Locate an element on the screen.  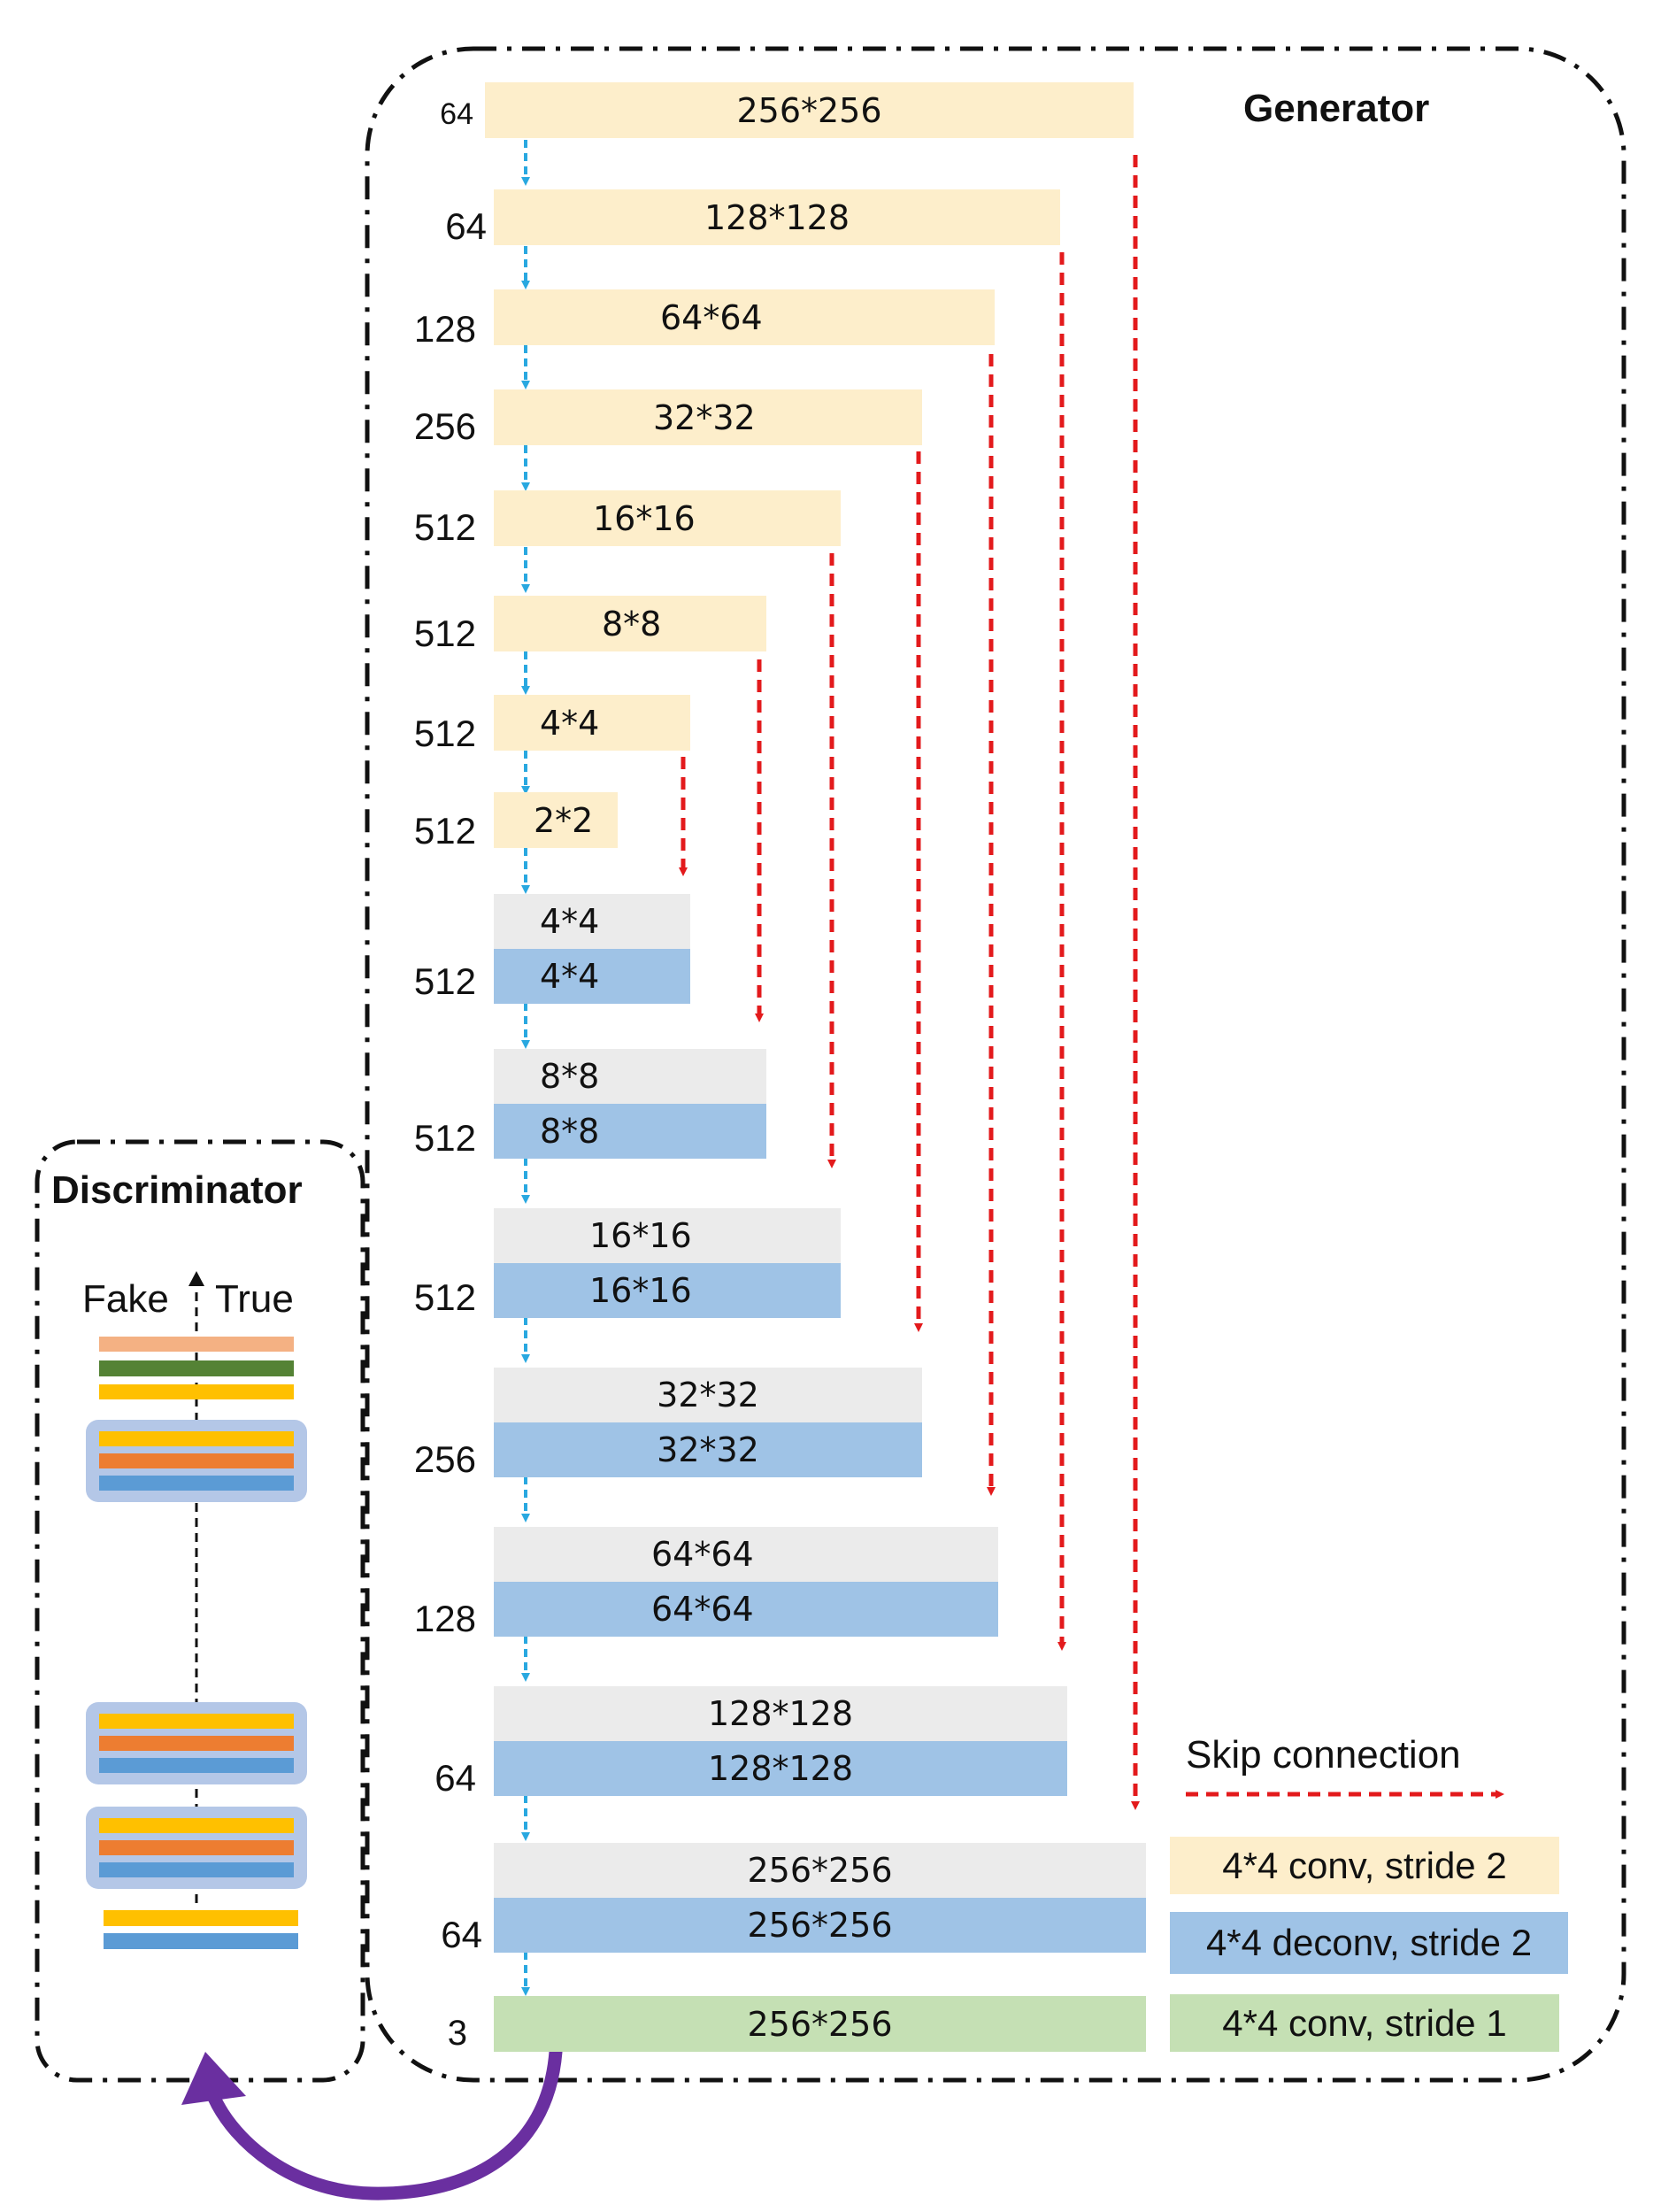
legend-skip-label: Skip connection is located at coordinates (1323, 1755).